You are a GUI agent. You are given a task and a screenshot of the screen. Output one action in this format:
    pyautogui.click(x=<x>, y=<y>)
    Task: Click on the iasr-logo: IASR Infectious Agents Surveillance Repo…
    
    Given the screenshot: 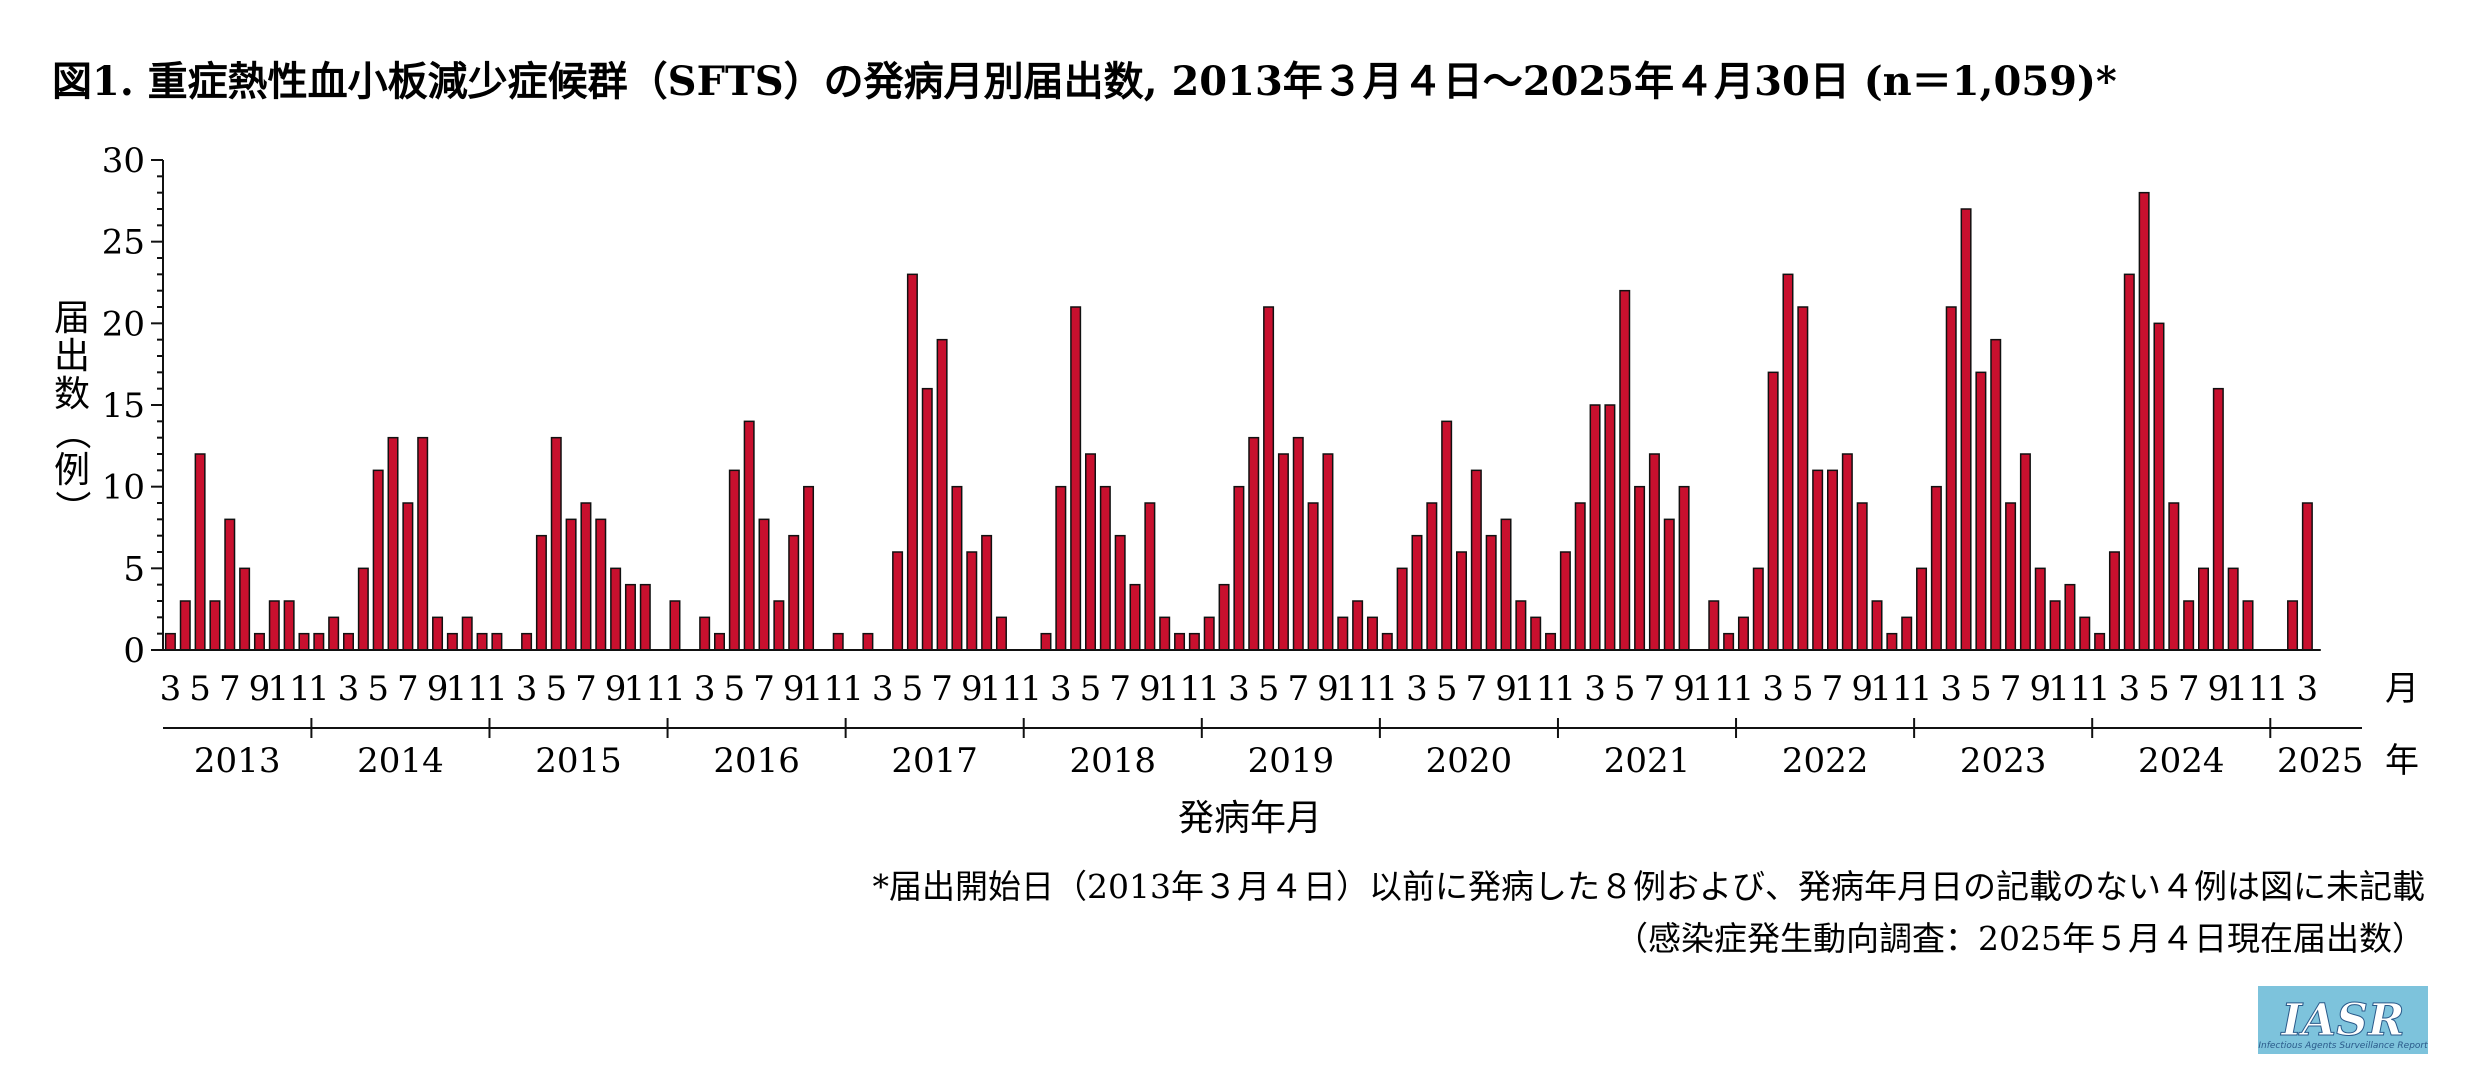 What is the action you would take?
    pyautogui.click(x=2343, y=1020)
    